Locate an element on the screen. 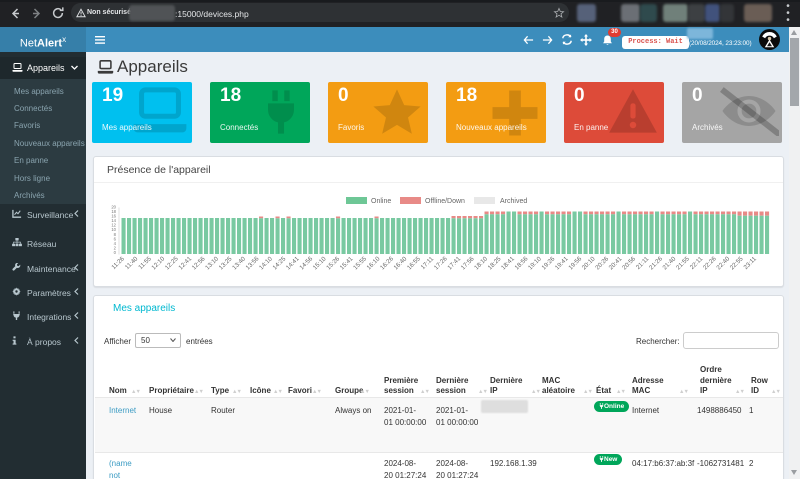 The width and height of the screenshot is (800, 479). svg-text: 21:55 is located at coordinates (683, 263).